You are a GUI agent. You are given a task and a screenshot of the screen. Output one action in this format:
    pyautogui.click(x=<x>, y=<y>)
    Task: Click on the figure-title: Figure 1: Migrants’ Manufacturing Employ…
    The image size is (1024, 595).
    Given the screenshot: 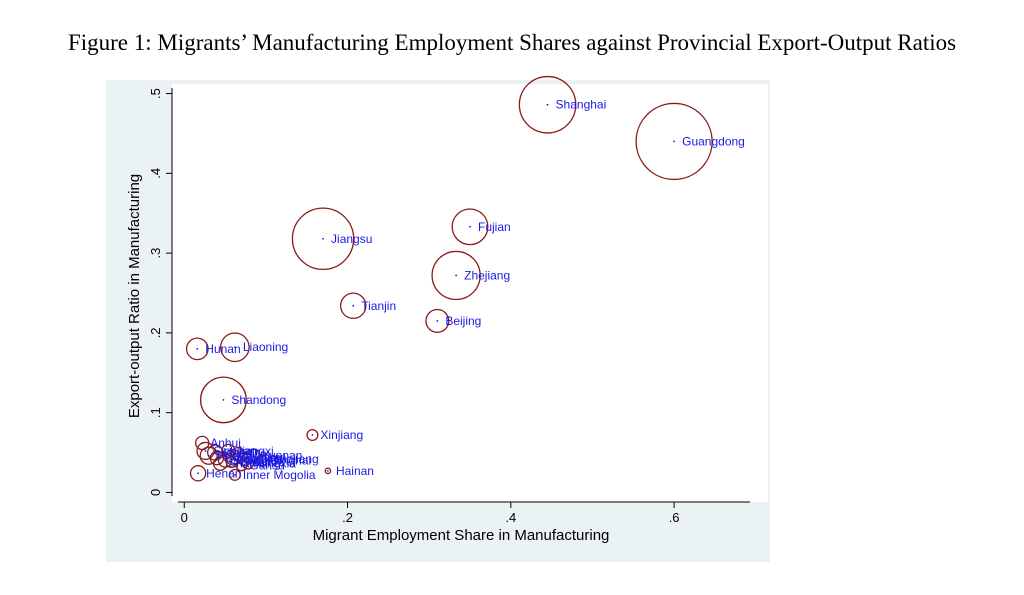 What is the action you would take?
    pyautogui.click(x=512, y=42)
    